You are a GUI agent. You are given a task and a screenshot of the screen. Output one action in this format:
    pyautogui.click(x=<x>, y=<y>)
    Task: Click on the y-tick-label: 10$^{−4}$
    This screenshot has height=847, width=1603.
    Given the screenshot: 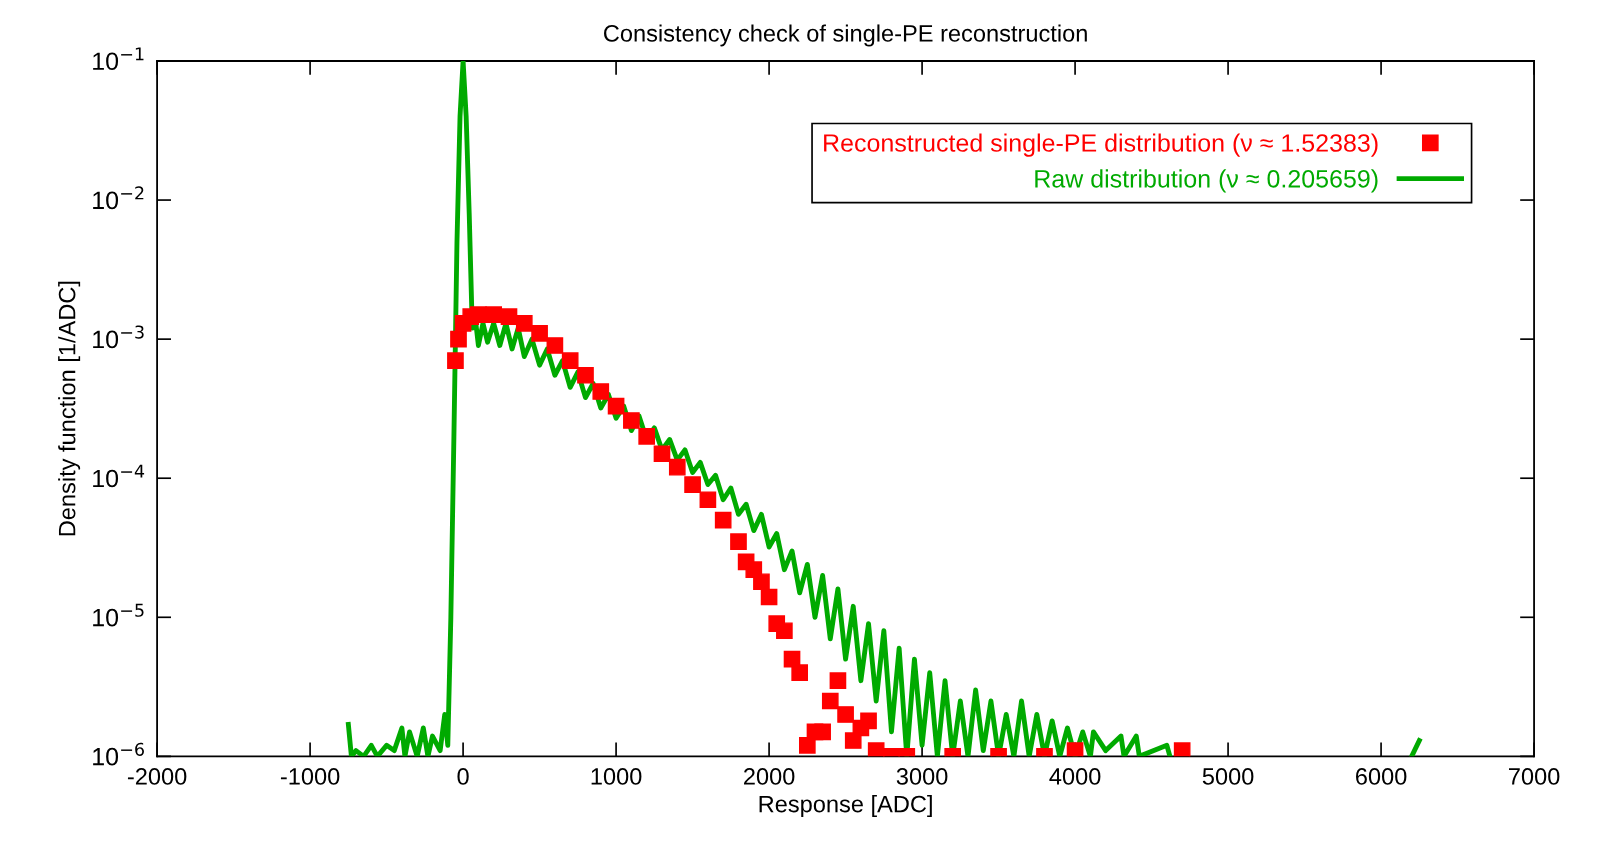 What is the action you would take?
    pyautogui.click(x=119, y=476)
    